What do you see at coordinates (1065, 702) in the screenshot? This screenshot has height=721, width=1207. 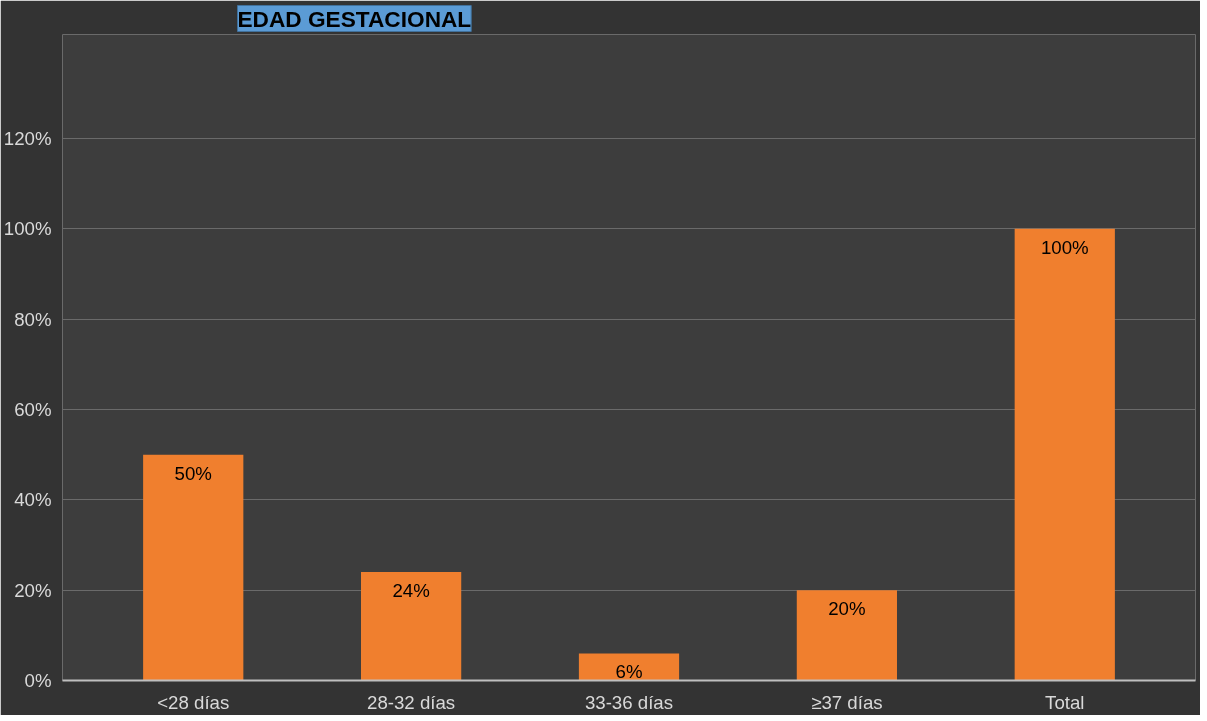 I see `x-tick-label: Total` at bounding box center [1065, 702].